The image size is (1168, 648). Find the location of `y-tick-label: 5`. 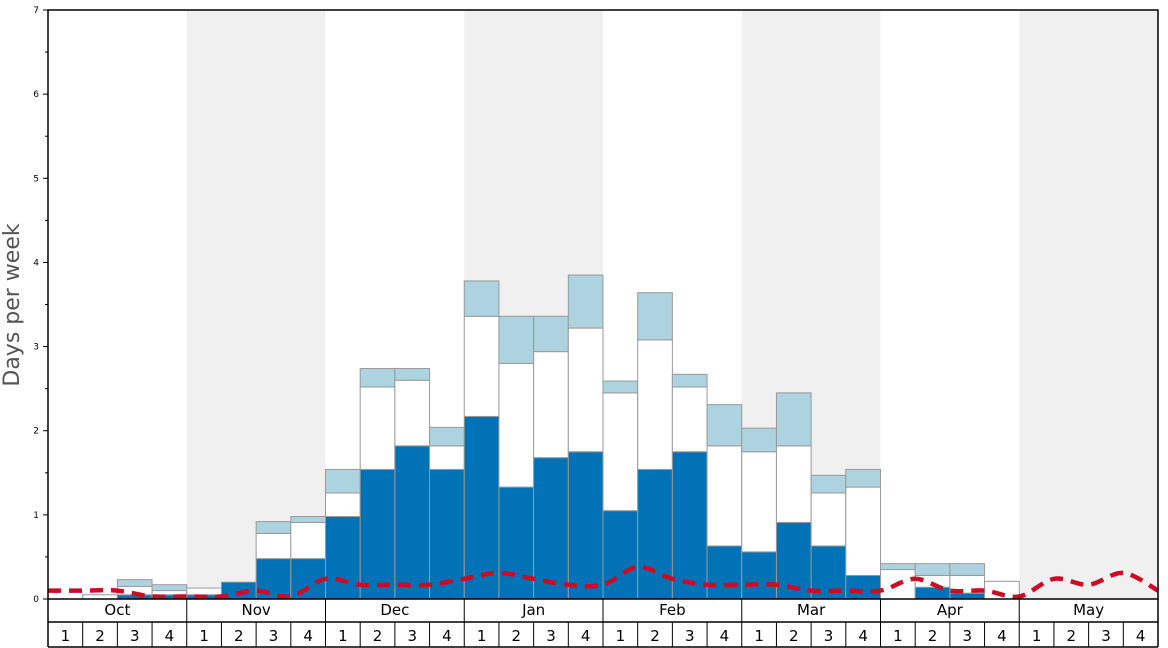

y-tick-label: 5 is located at coordinates (36, 179).